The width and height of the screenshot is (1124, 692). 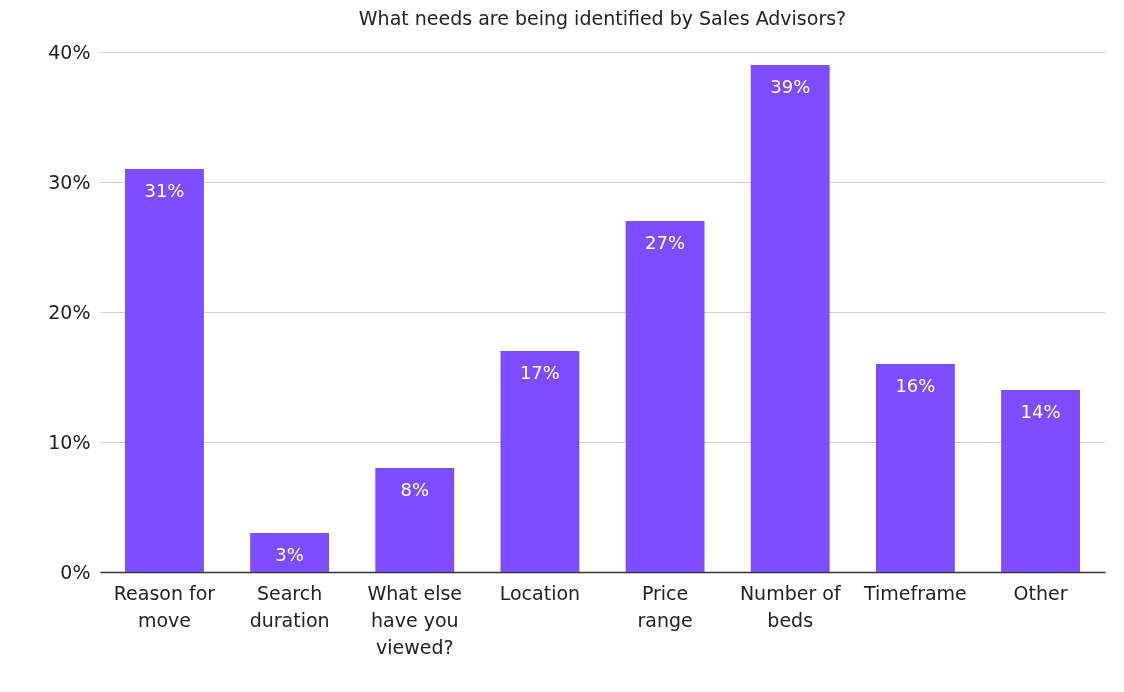 I want to click on y-tick-label: 40%, so click(x=69, y=51).